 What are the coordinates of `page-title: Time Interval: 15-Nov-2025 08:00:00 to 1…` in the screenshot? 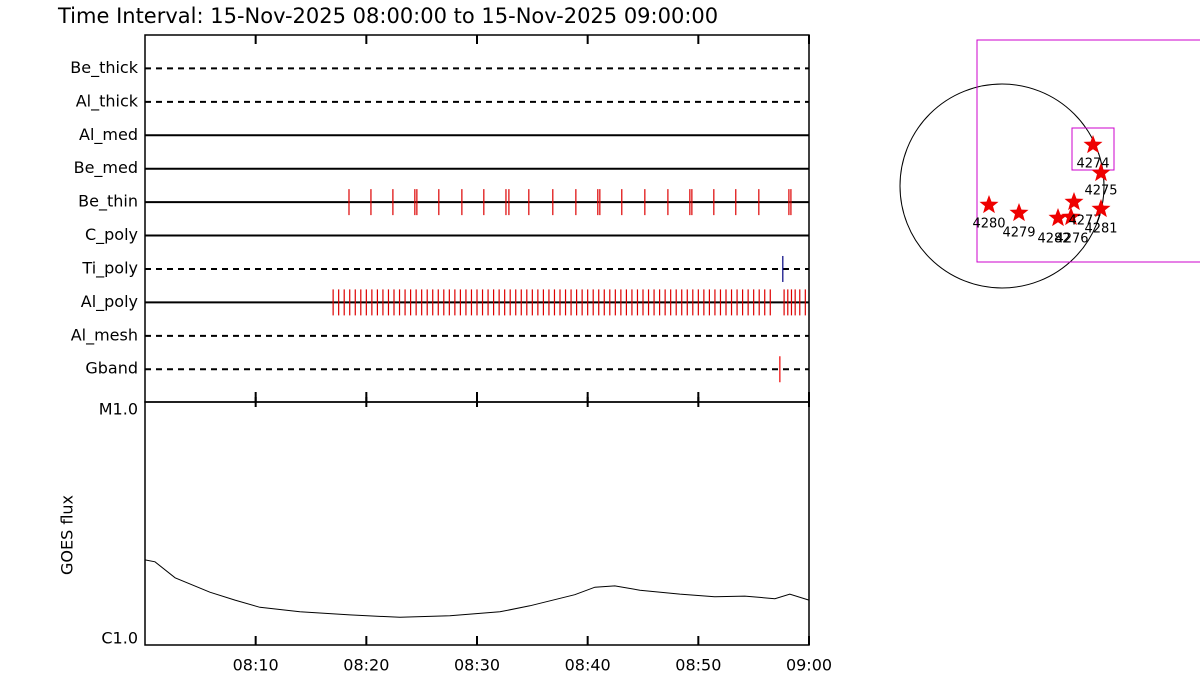 It's located at (387, 16).